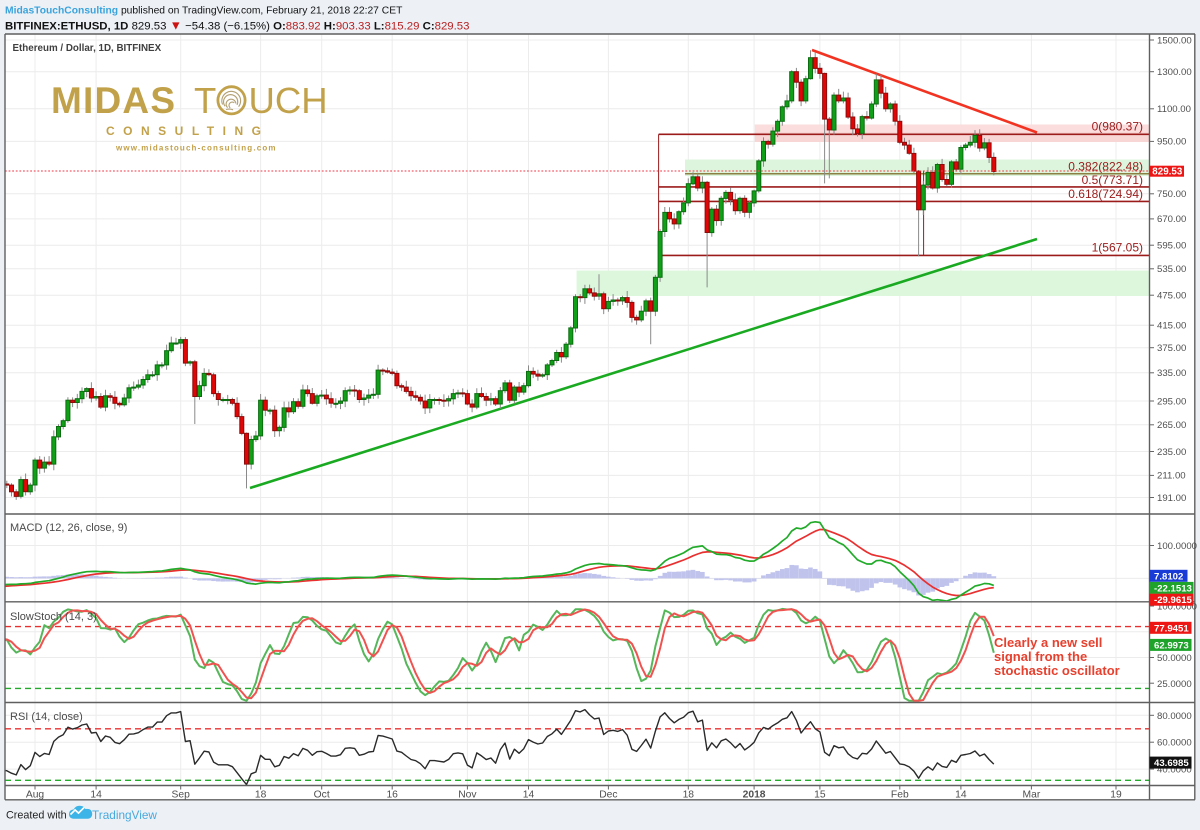  I want to click on svg-text: RSI (14, close), so click(46, 717).